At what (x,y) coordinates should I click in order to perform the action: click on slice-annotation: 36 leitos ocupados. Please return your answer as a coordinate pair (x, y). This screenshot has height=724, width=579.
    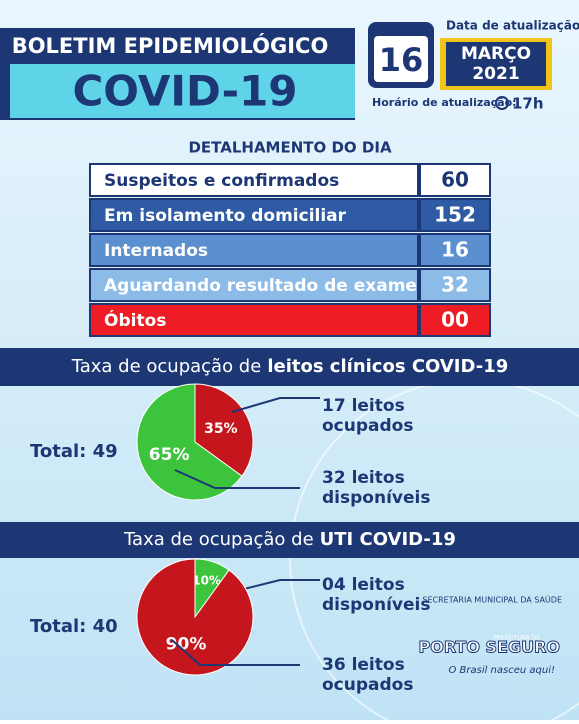
    Looking at the image, I should click on (367, 675).